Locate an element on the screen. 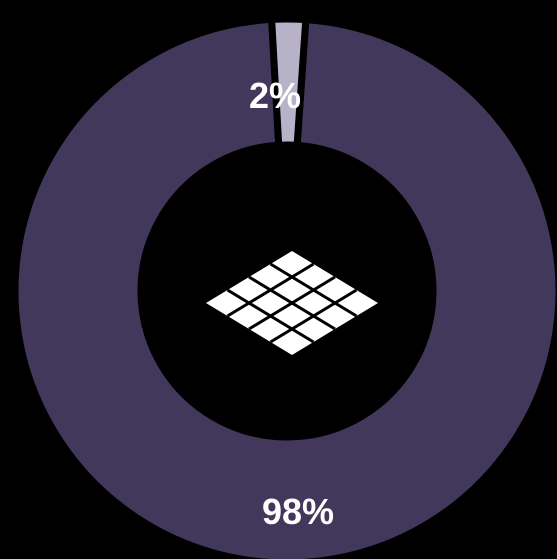 The height and width of the screenshot is (559, 557). slice-label-1: 98% is located at coordinates (298, 511).